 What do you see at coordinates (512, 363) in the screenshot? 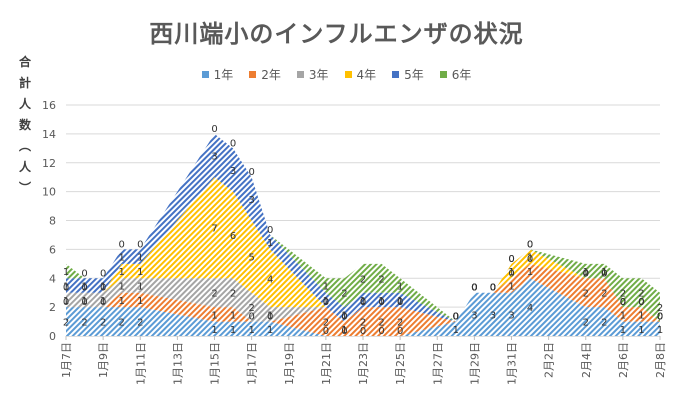
I see `x-tick-label: 1月31日` at bounding box center [512, 363].